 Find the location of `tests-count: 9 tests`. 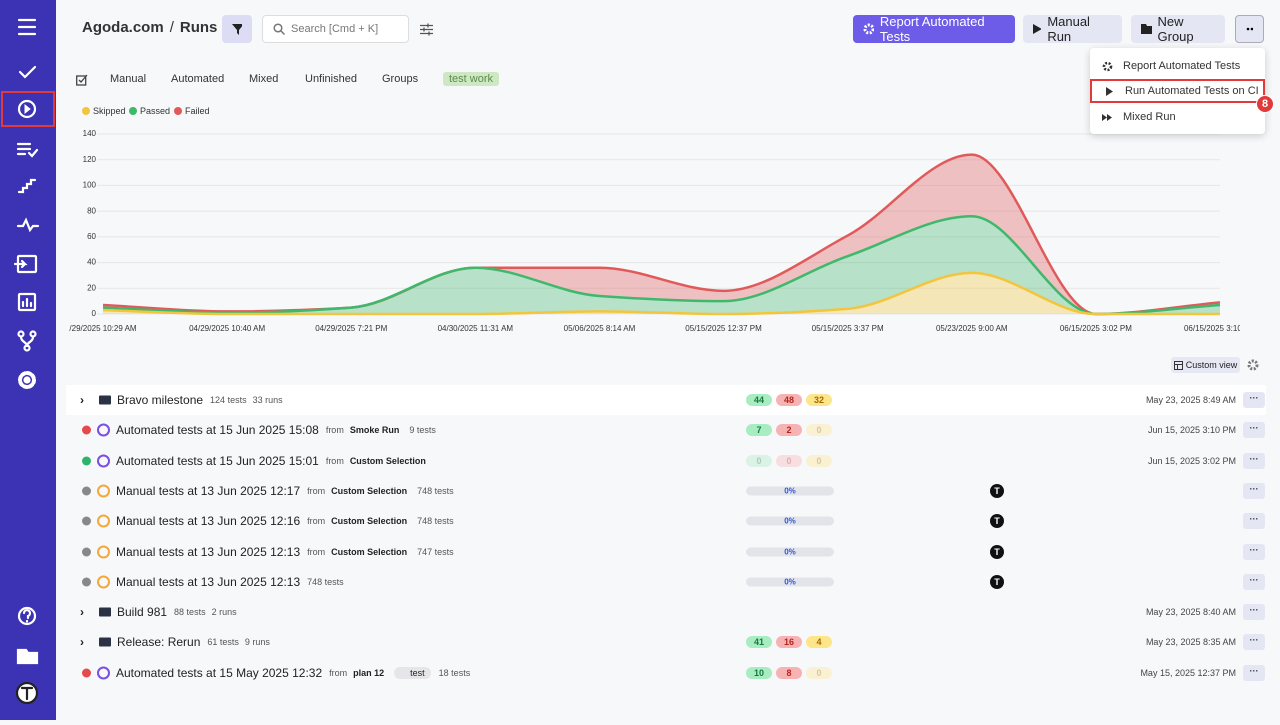

tests-count: 9 tests is located at coordinates (422, 430).